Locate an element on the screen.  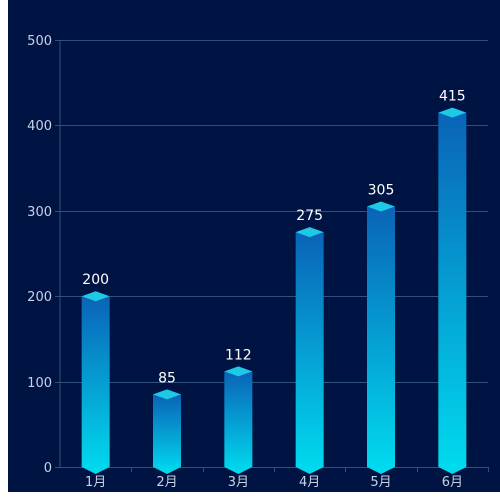
x-tick-label: 6月 is located at coordinates (452, 482).